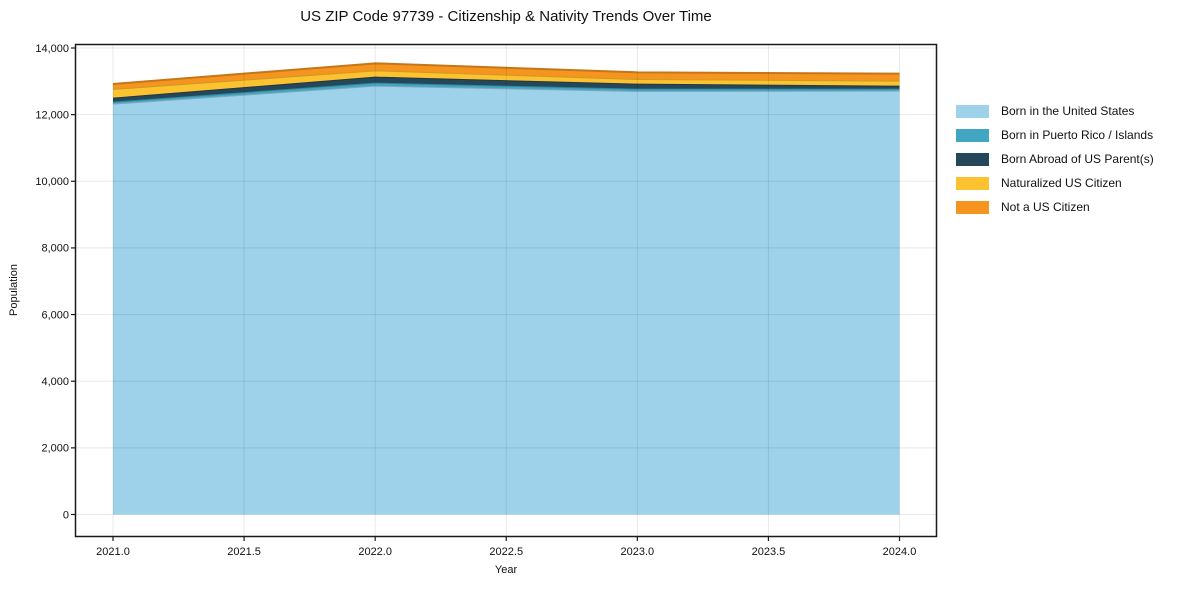  What do you see at coordinates (1045, 207) in the screenshot?
I see `legend-label: Not a US Citizen` at bounding box center [1045, 207].